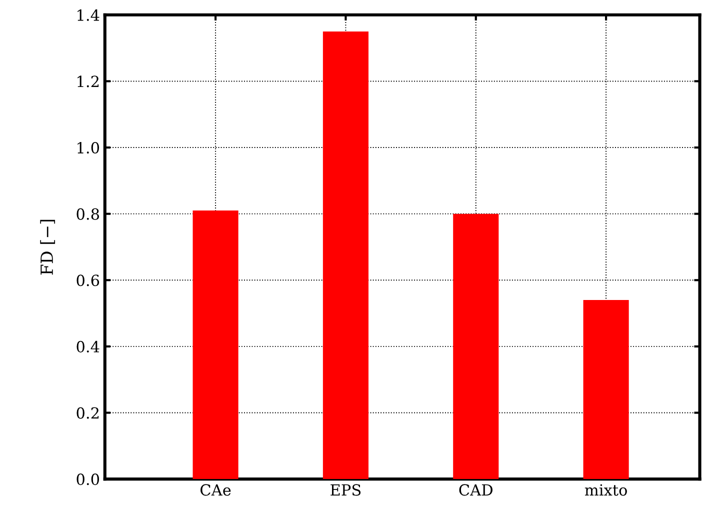 Image resolution: width=704 pixels, height=514 pixels. I want to click on y-tick-label: 1.0, so click(89, 148).